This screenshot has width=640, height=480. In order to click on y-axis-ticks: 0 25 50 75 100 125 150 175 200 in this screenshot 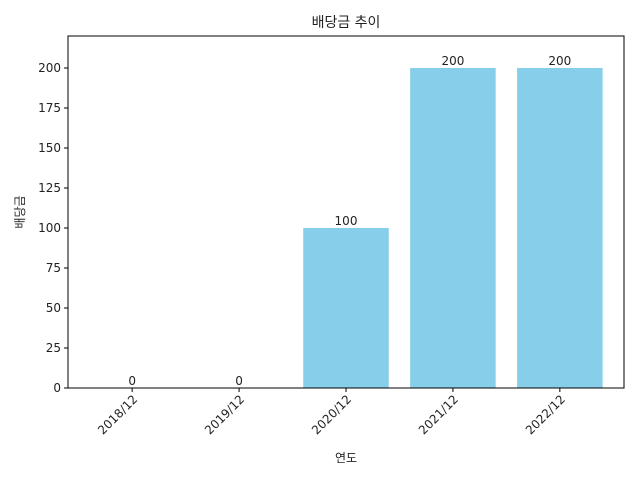, I will do `click(53, 228)`.